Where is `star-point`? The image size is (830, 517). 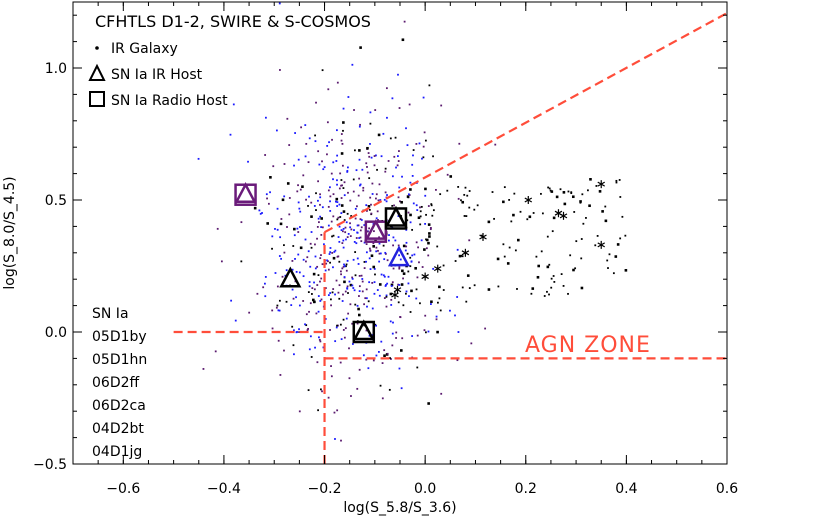
star-point is located at coordinates (601, 244).